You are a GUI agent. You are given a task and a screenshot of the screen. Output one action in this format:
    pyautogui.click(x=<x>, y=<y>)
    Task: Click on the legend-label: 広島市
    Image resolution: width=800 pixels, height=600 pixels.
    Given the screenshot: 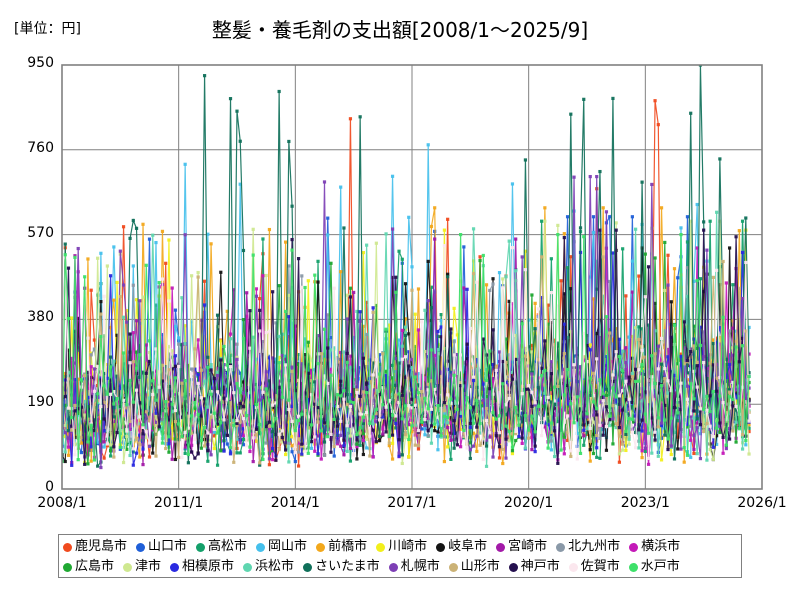 What is the action you would take?
    pyautogui.click(x=95, y=566)
    